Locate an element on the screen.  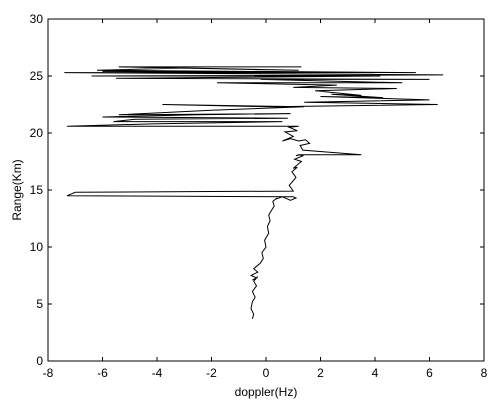
y-axis-tick-labels: 0 5 10 15 20 25 30 is located at coordinates (37, 190).